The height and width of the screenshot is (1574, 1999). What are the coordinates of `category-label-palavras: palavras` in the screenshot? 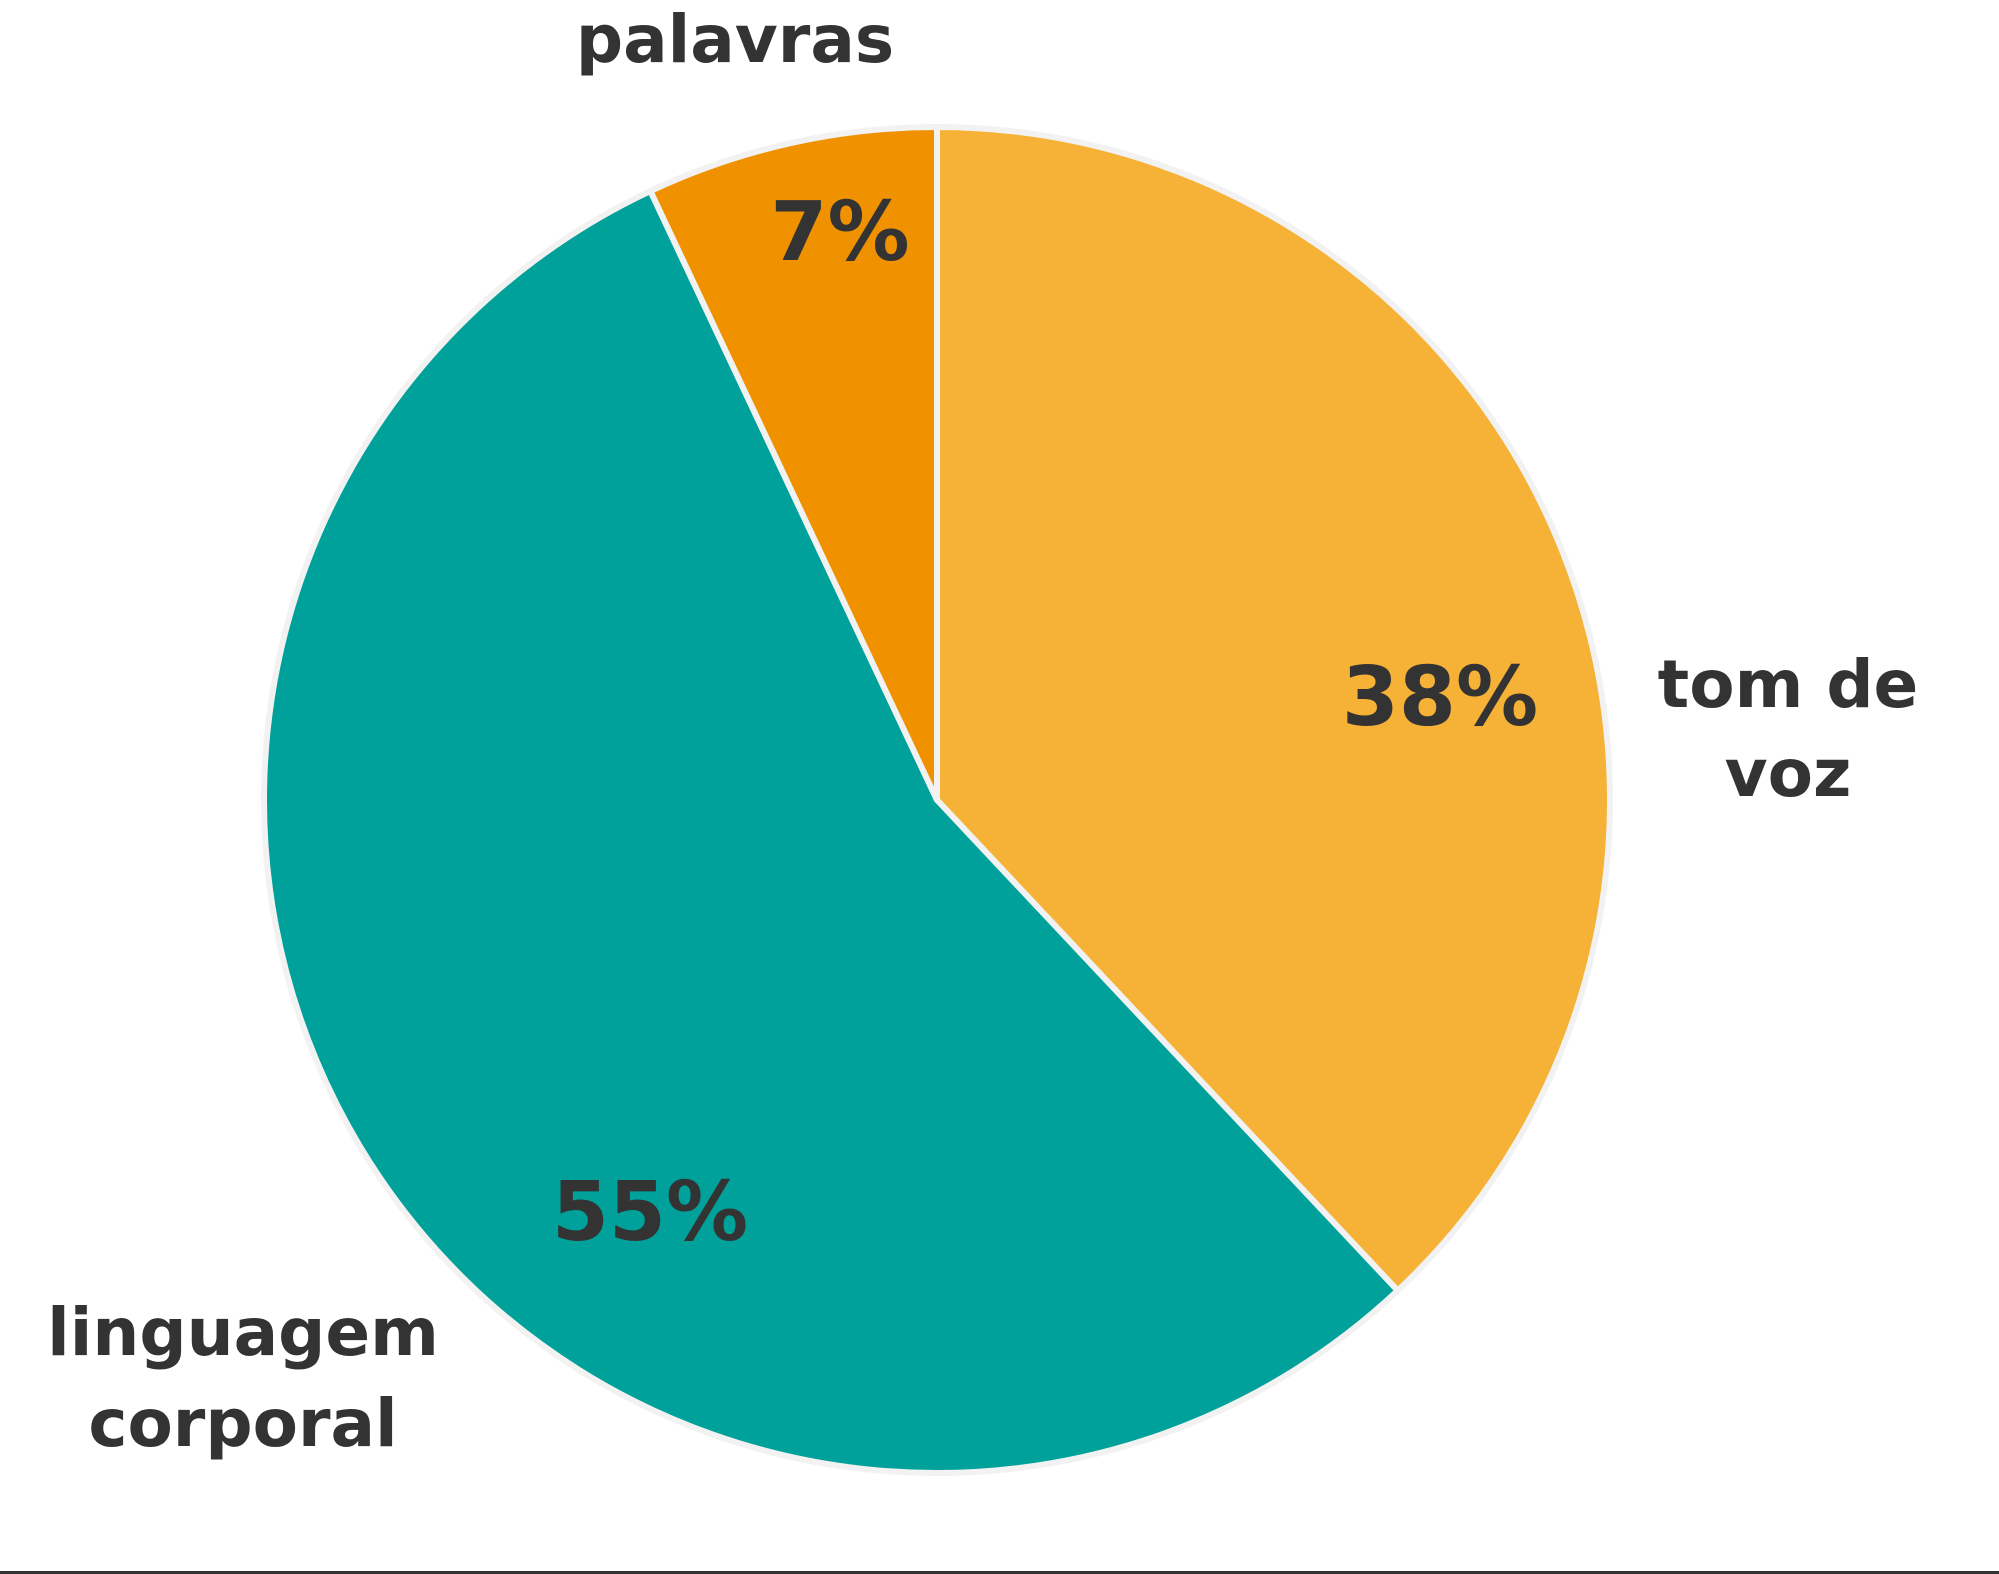 It's located at (735, 39).